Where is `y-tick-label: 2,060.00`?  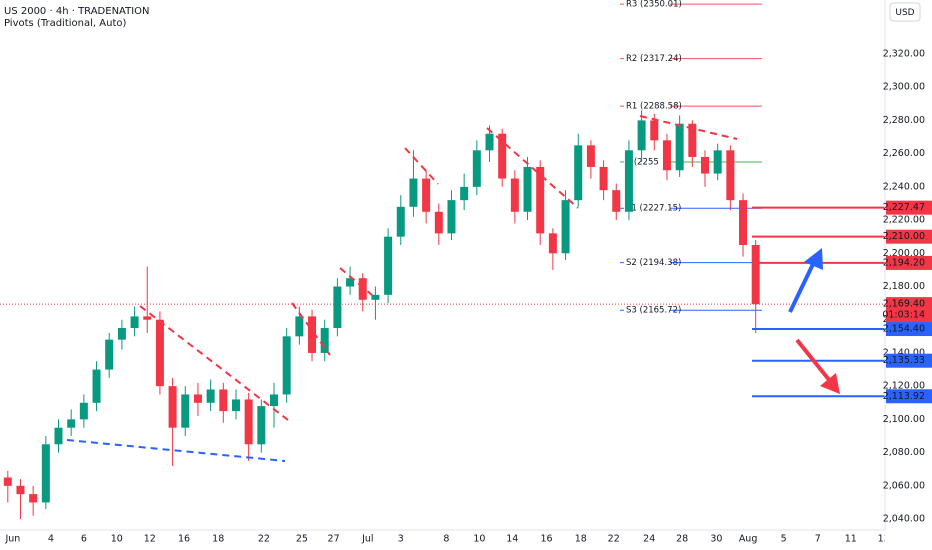
y-tick-label: 2,060.00 is located at coordinates (904, 485).